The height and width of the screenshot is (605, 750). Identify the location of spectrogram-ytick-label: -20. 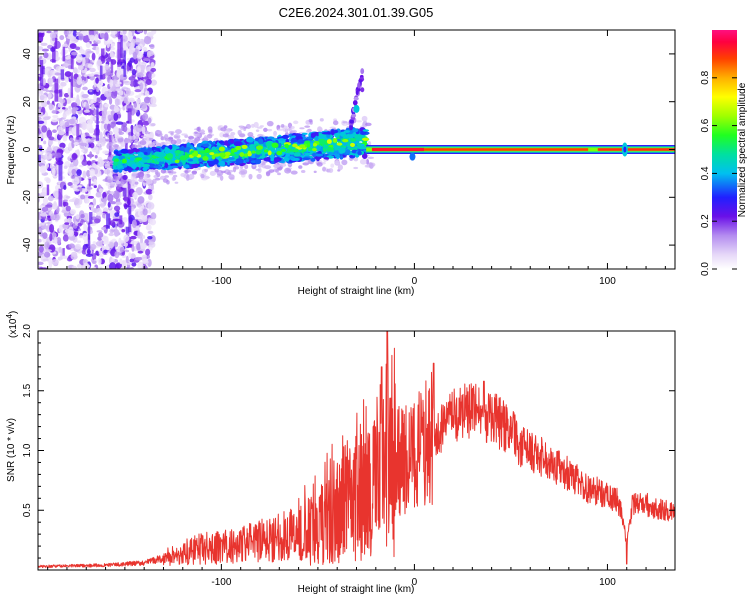
(27, 197).